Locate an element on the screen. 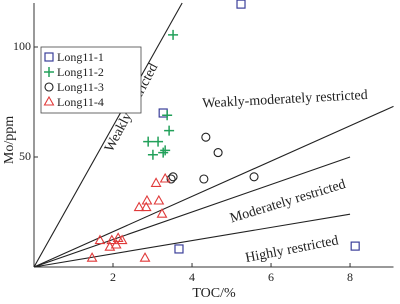  legend-label: Long11-3 is located at coordinates (80, 87).